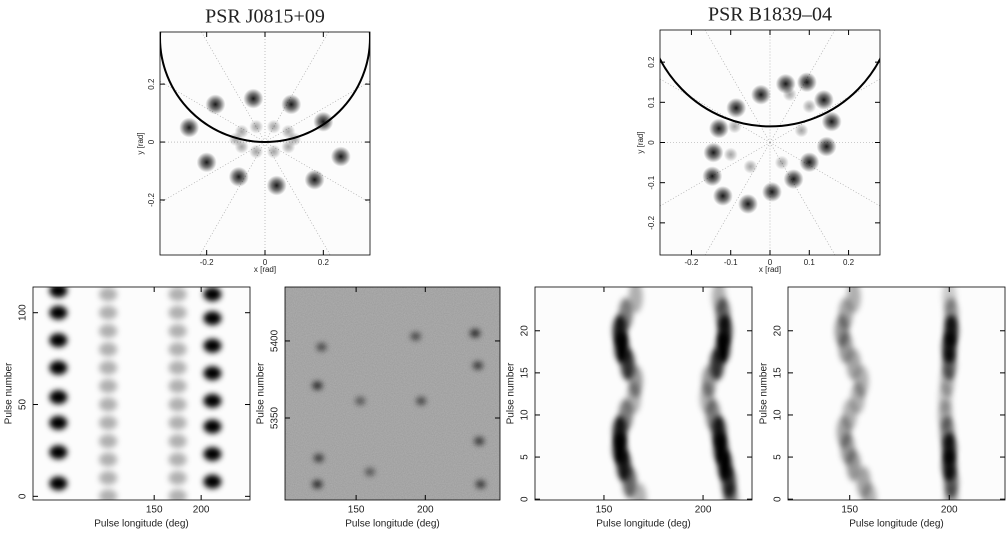 The image size is (1006, 535). Describe the element at coordinates (275, 417) in the screenshot. I see `y-tick-label: 5350` at that location.